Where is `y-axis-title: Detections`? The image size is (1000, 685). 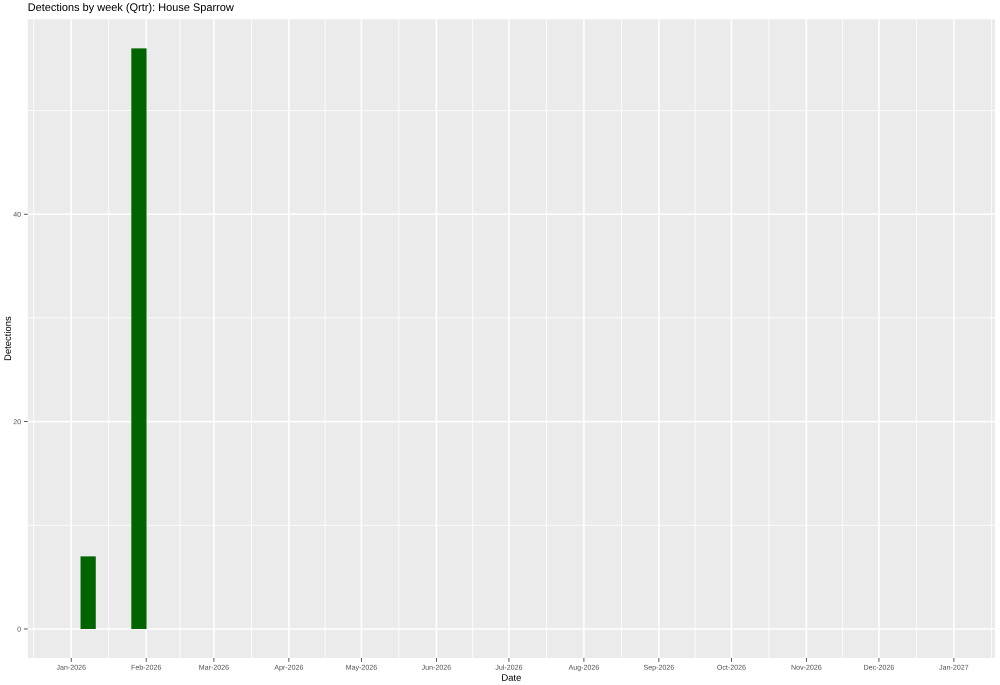 y-axis-title: Detections is located at coordinates (8, 338).